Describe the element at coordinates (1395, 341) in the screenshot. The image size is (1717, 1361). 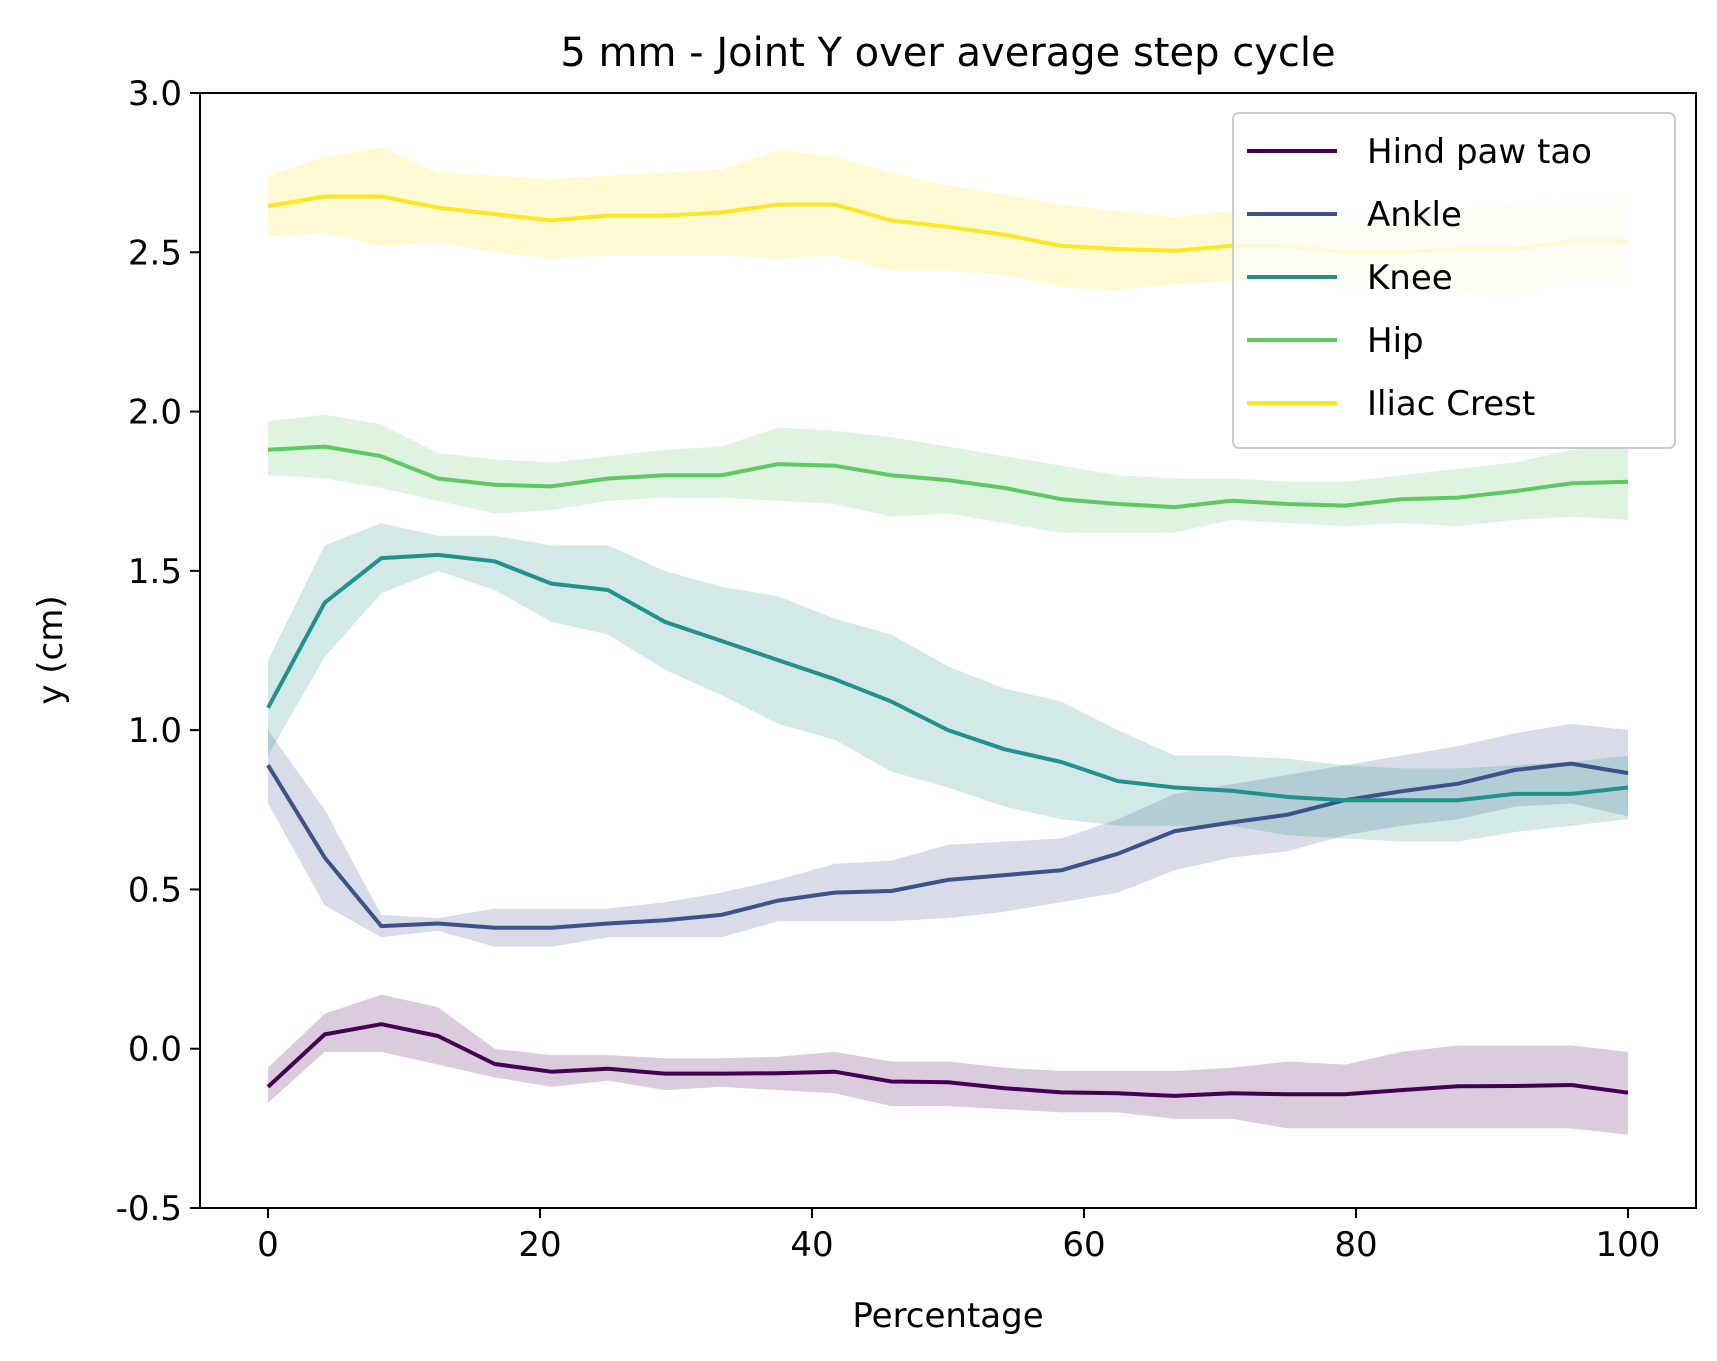
I see `legend-label: Hip` at that location.